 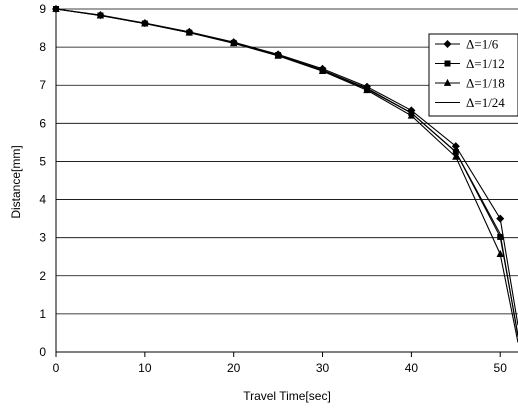 What do you see at coordinates (42, 180) in the screenshot?
I see `y-tick-labels: 0 1 2 3 4 5 6 7 8 9` at bounding box center [42, 180].